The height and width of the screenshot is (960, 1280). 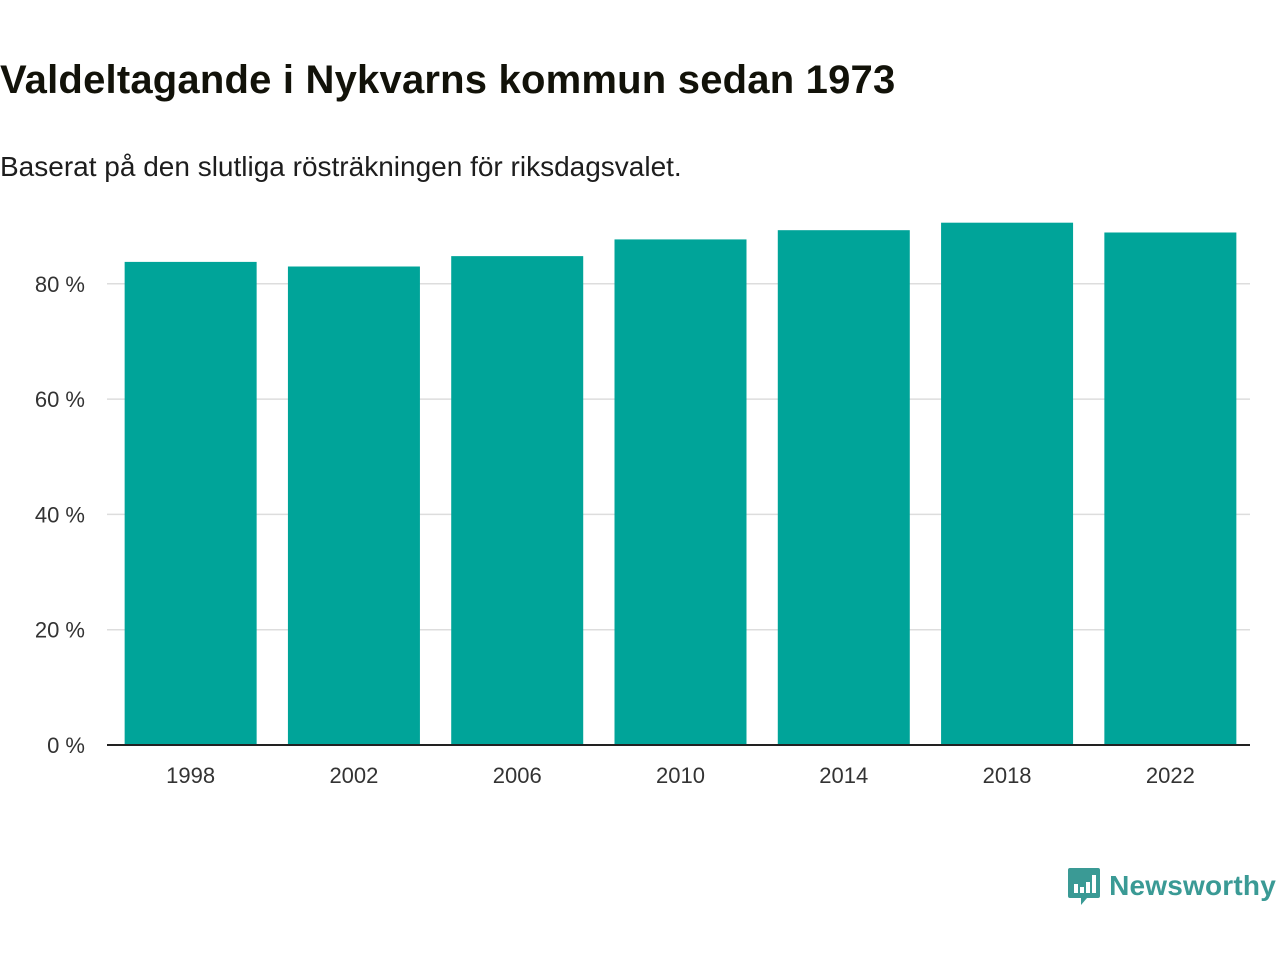 I want to click on bar-2022, so click(x=1170, y=488).